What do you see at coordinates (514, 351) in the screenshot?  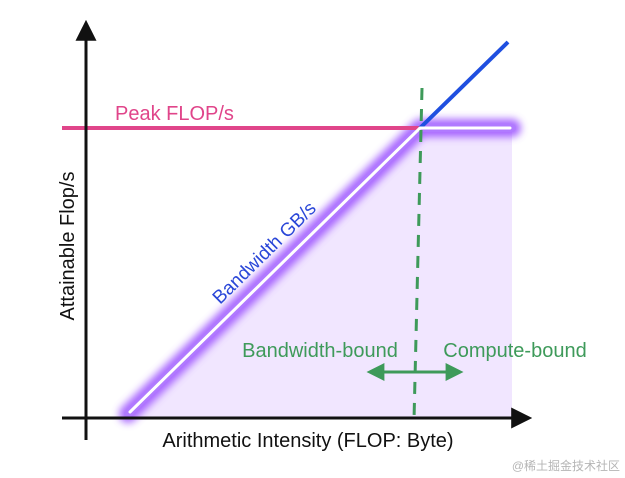 I see `compute-bound-label: Compute-bound` at bounding box center [514, 351].